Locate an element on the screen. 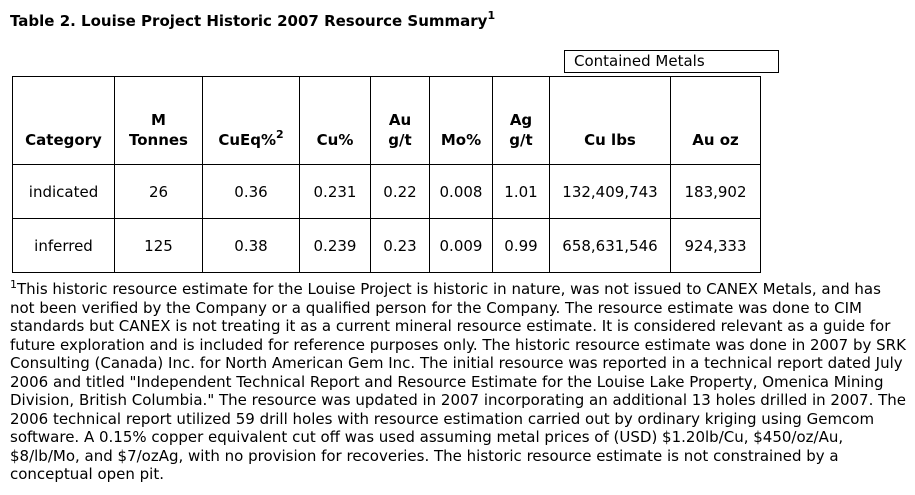 The width and height of the screenshot is (915, 495). footnote-marker: 1 is located at coordinates (13, 284).